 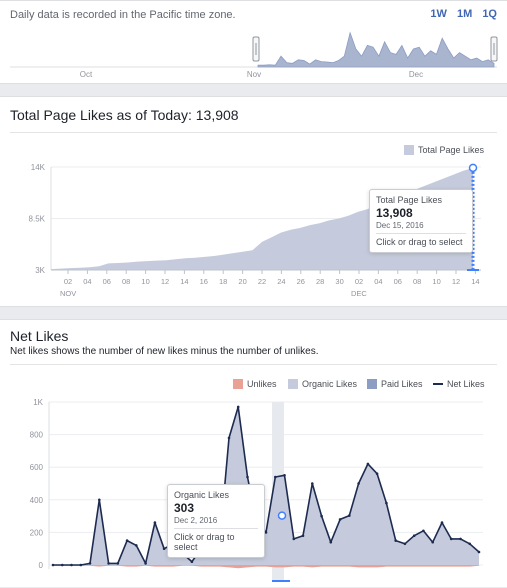 I want to click on x-tick-label: 30, so click(x=339, y=281).